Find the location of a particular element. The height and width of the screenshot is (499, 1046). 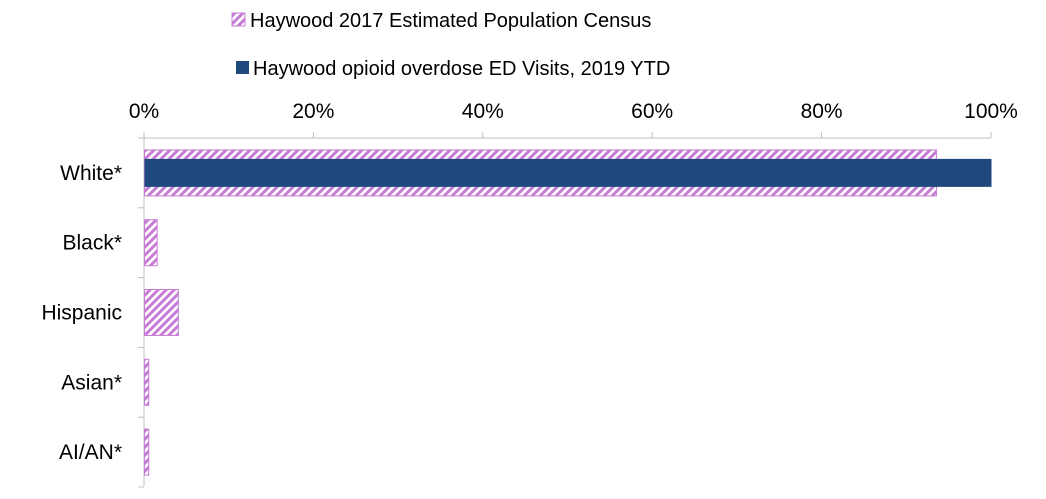

legend-swatch-ed-visits is located at coordinates (242, 67).